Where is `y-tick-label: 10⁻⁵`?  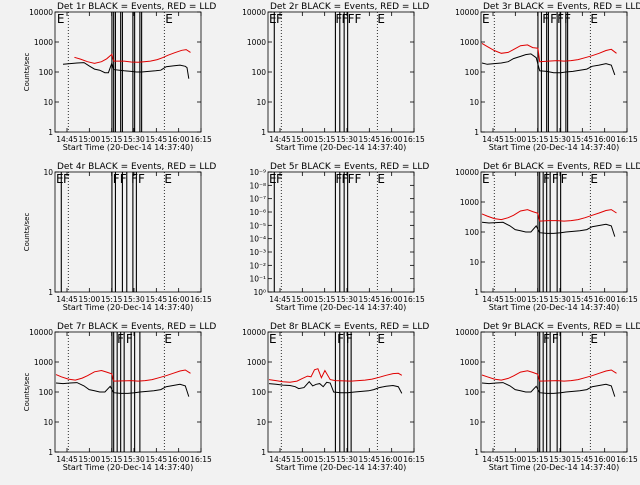
y-tick-label: 10⁻⁵ is located at coordinates (257, 225).